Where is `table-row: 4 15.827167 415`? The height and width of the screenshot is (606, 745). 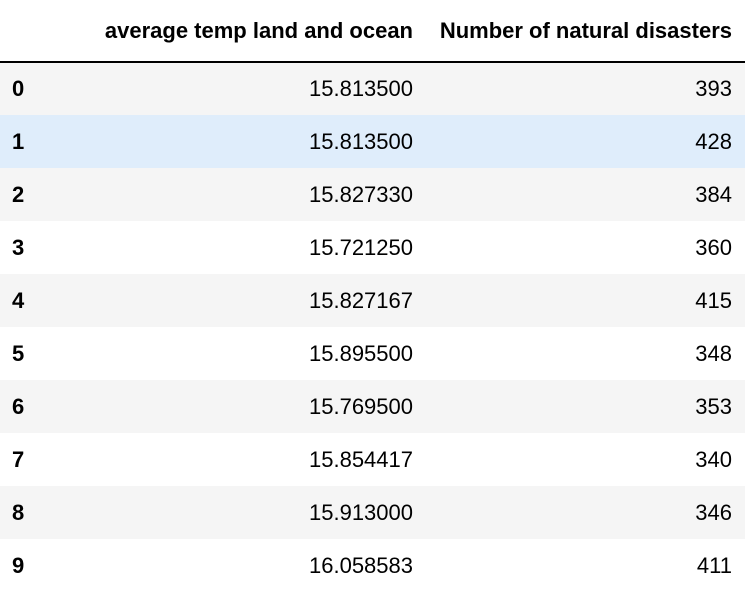 table-row: 4 15.827167 415 is located at coordinates (372, 300).